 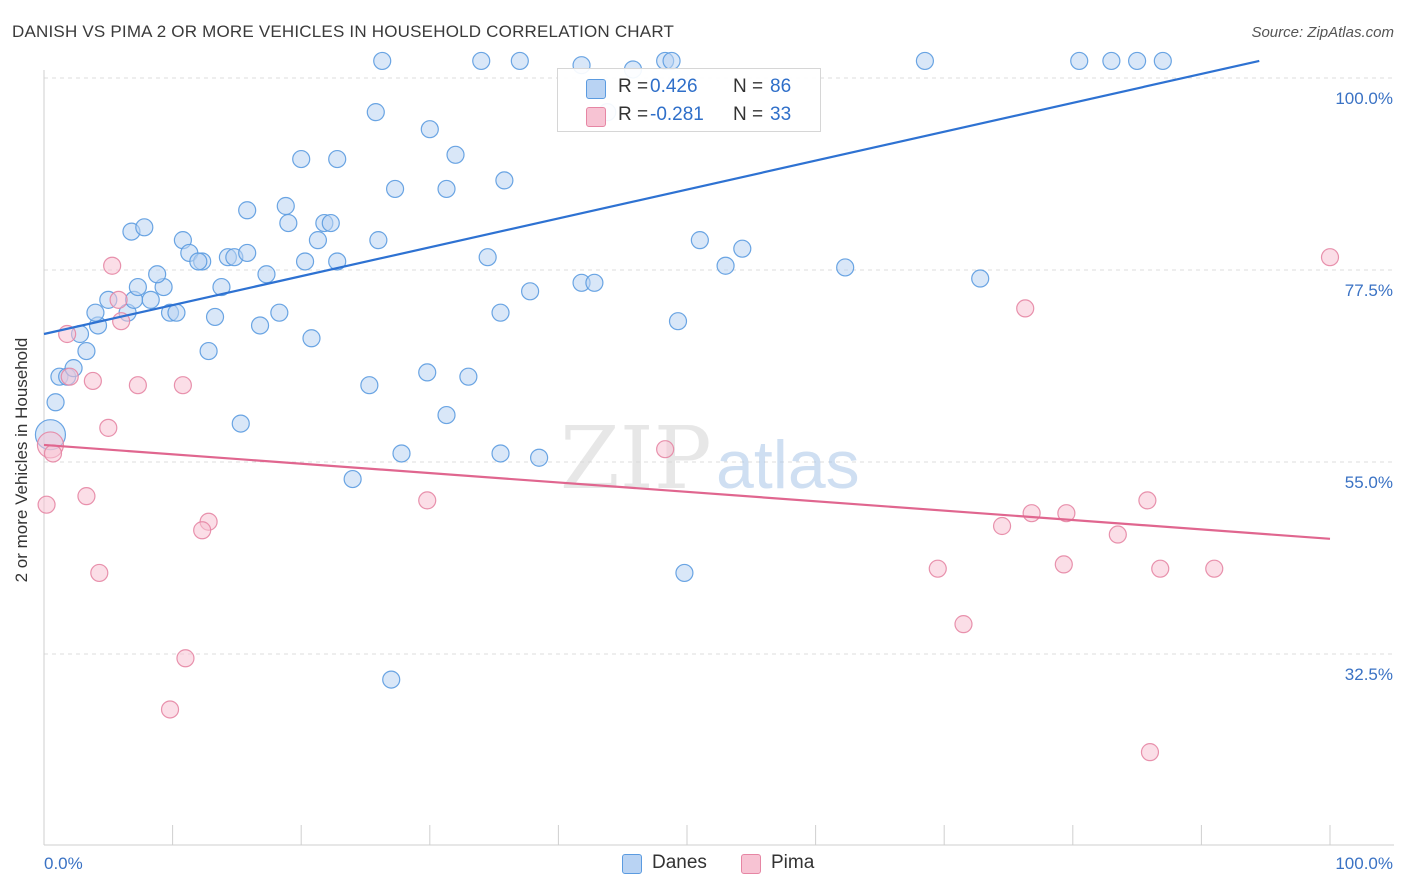 What do you see at coordinates (22, 446) in the screenshot?
I see `y-axis-label-container: 2 or more Vehicles in Household` at bounding box center [22, 446].